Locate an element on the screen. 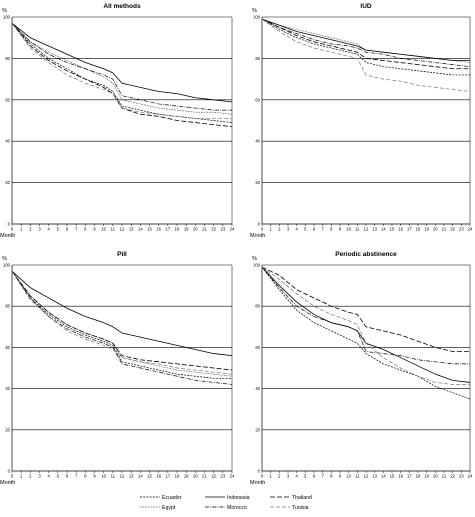  legend-item-egypt: Egypt is located at coordinates (158, 508).